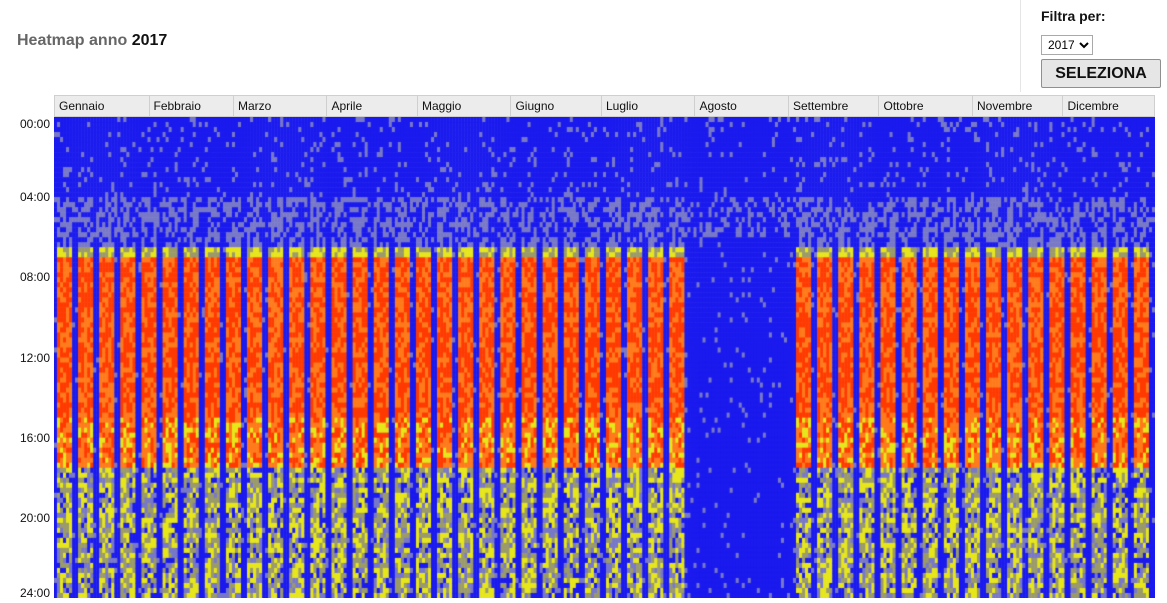  I want to click on month-label: Gennaio, so click(82, 106).